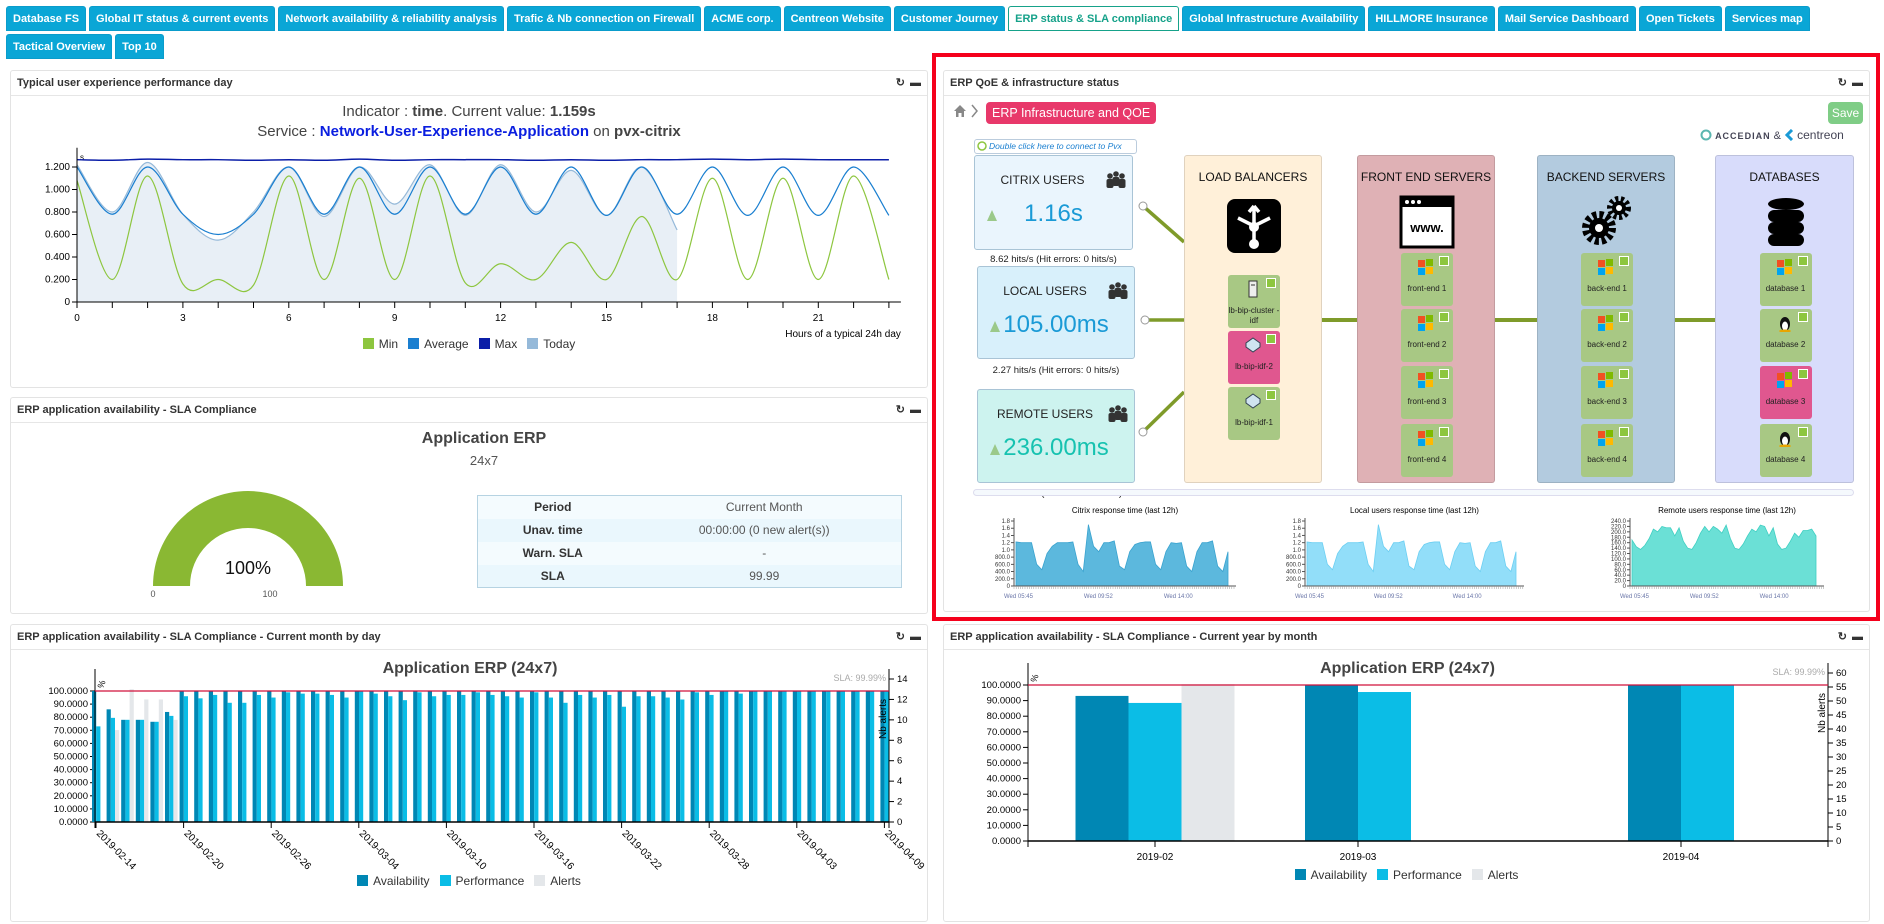  Describe the element at coordinates (1680, 18) in the screenshot. I see `tab-open-tickets: Open Tickets` at that location.